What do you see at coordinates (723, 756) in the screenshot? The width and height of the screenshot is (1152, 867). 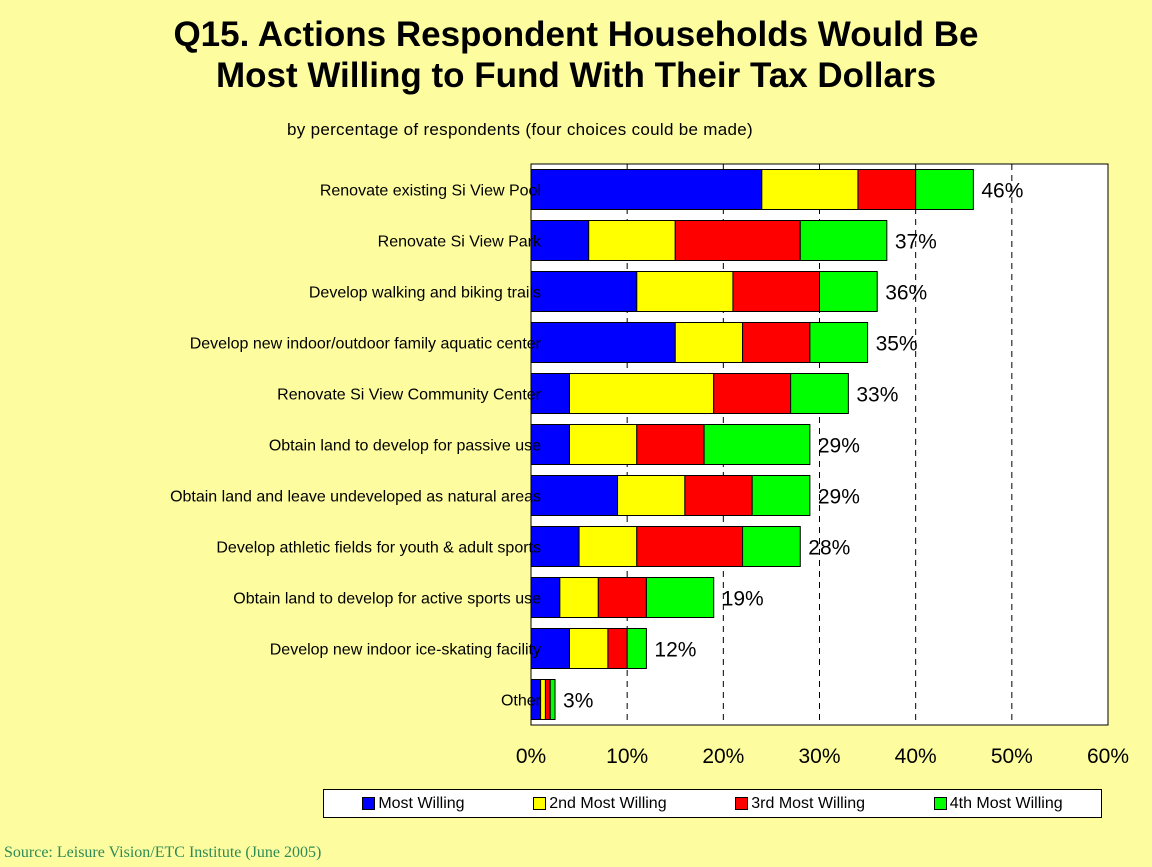 I see `x-tick-label: 20%` at bounding box center [723, 756].